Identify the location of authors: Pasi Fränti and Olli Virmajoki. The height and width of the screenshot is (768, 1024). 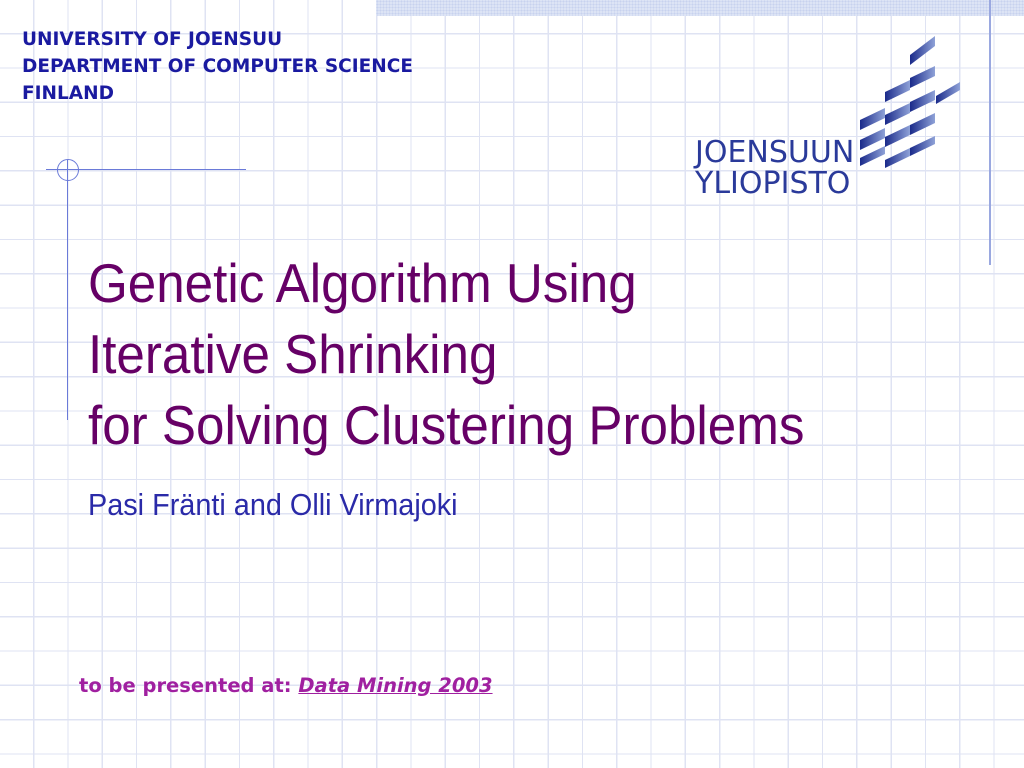
(273, 504).